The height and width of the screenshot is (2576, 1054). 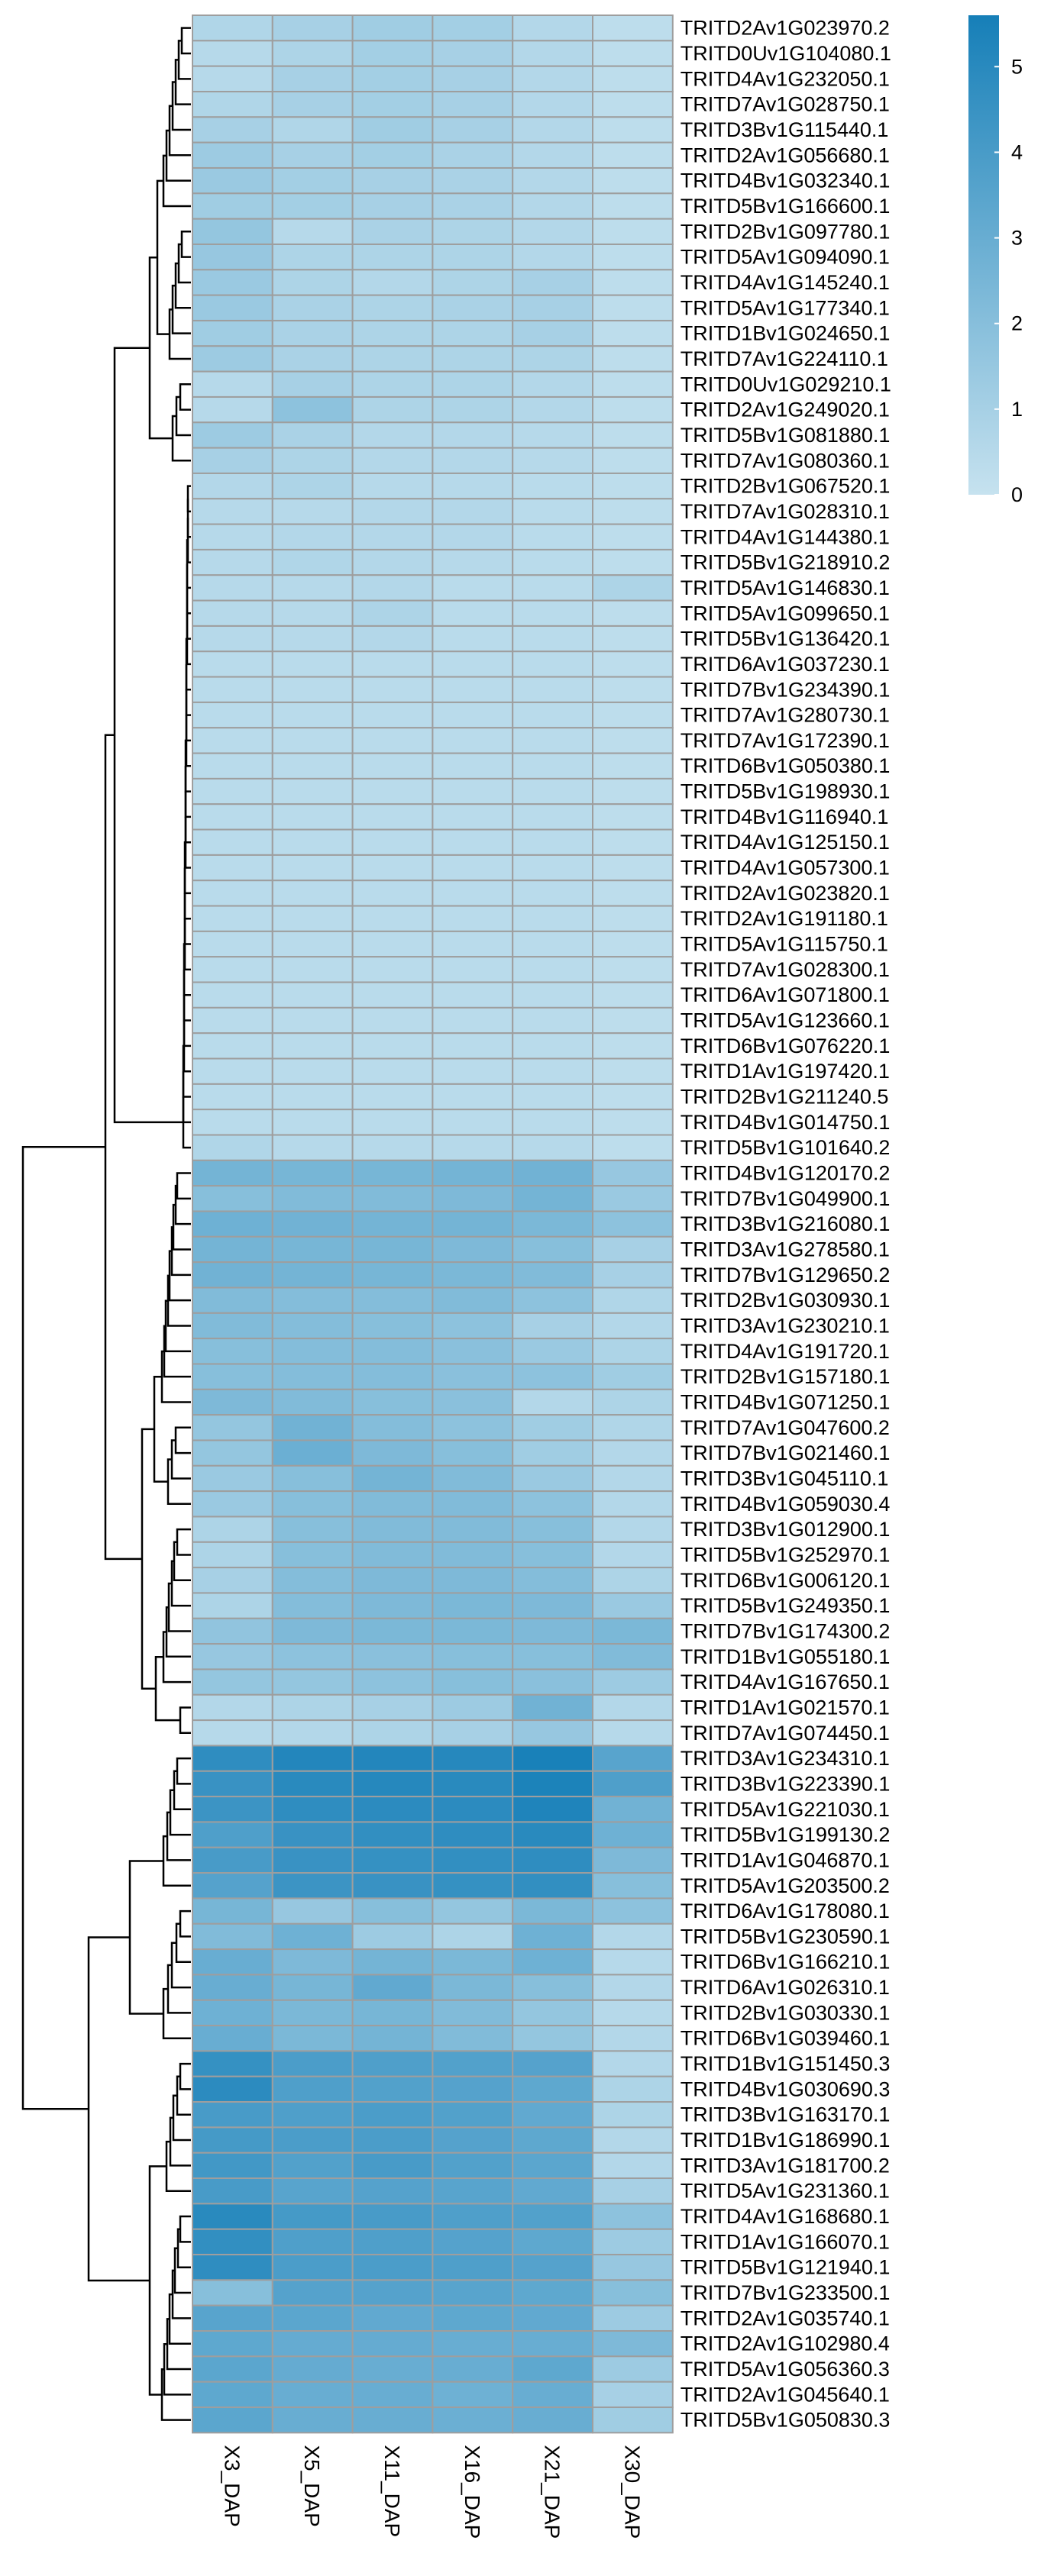 What do you see at coordinates (786, 2063) in the screenshot?
I see `row-label: TRITD1Bv1G151450.3` at bounding box center [786, 2063].